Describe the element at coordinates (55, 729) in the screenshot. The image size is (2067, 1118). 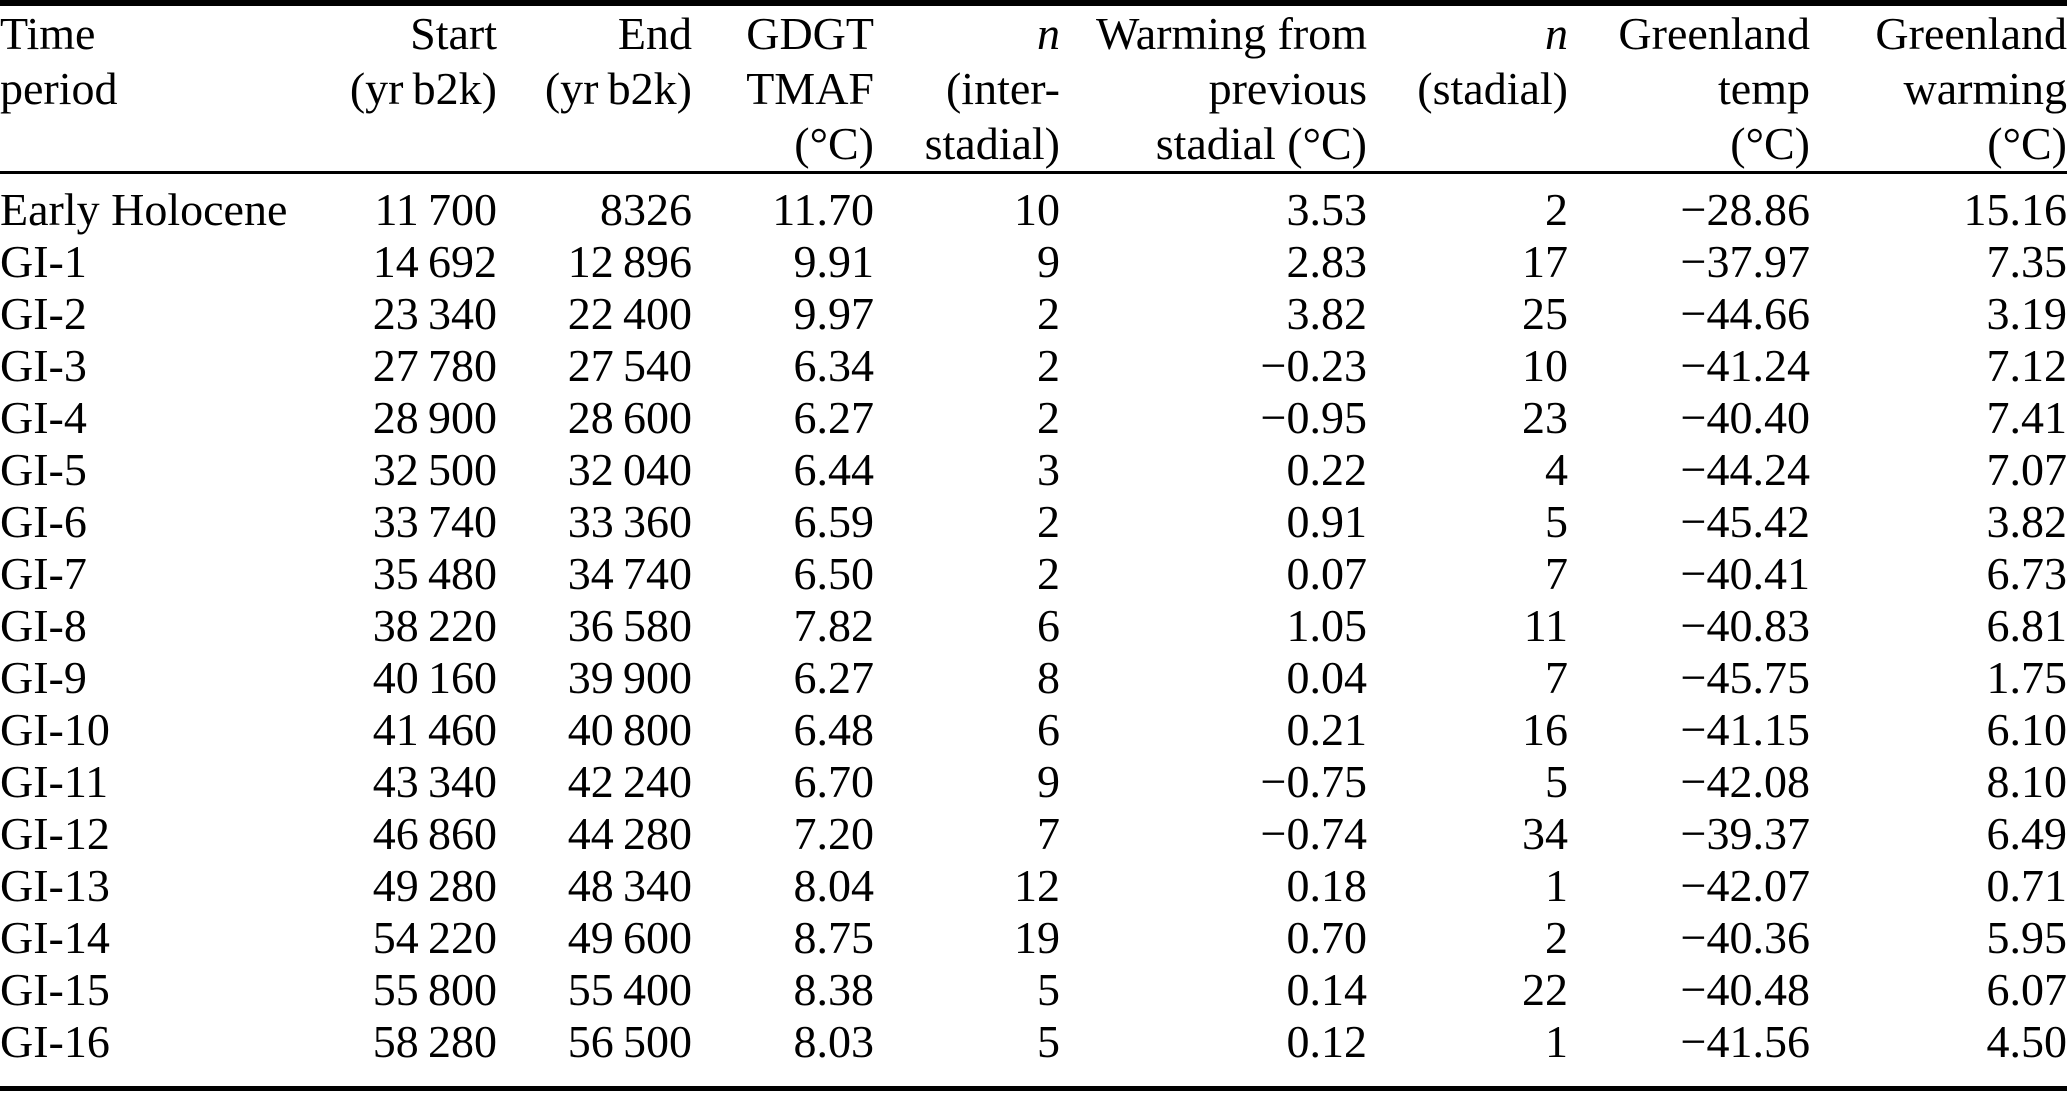
I see `row-label: GI-10` at that location.